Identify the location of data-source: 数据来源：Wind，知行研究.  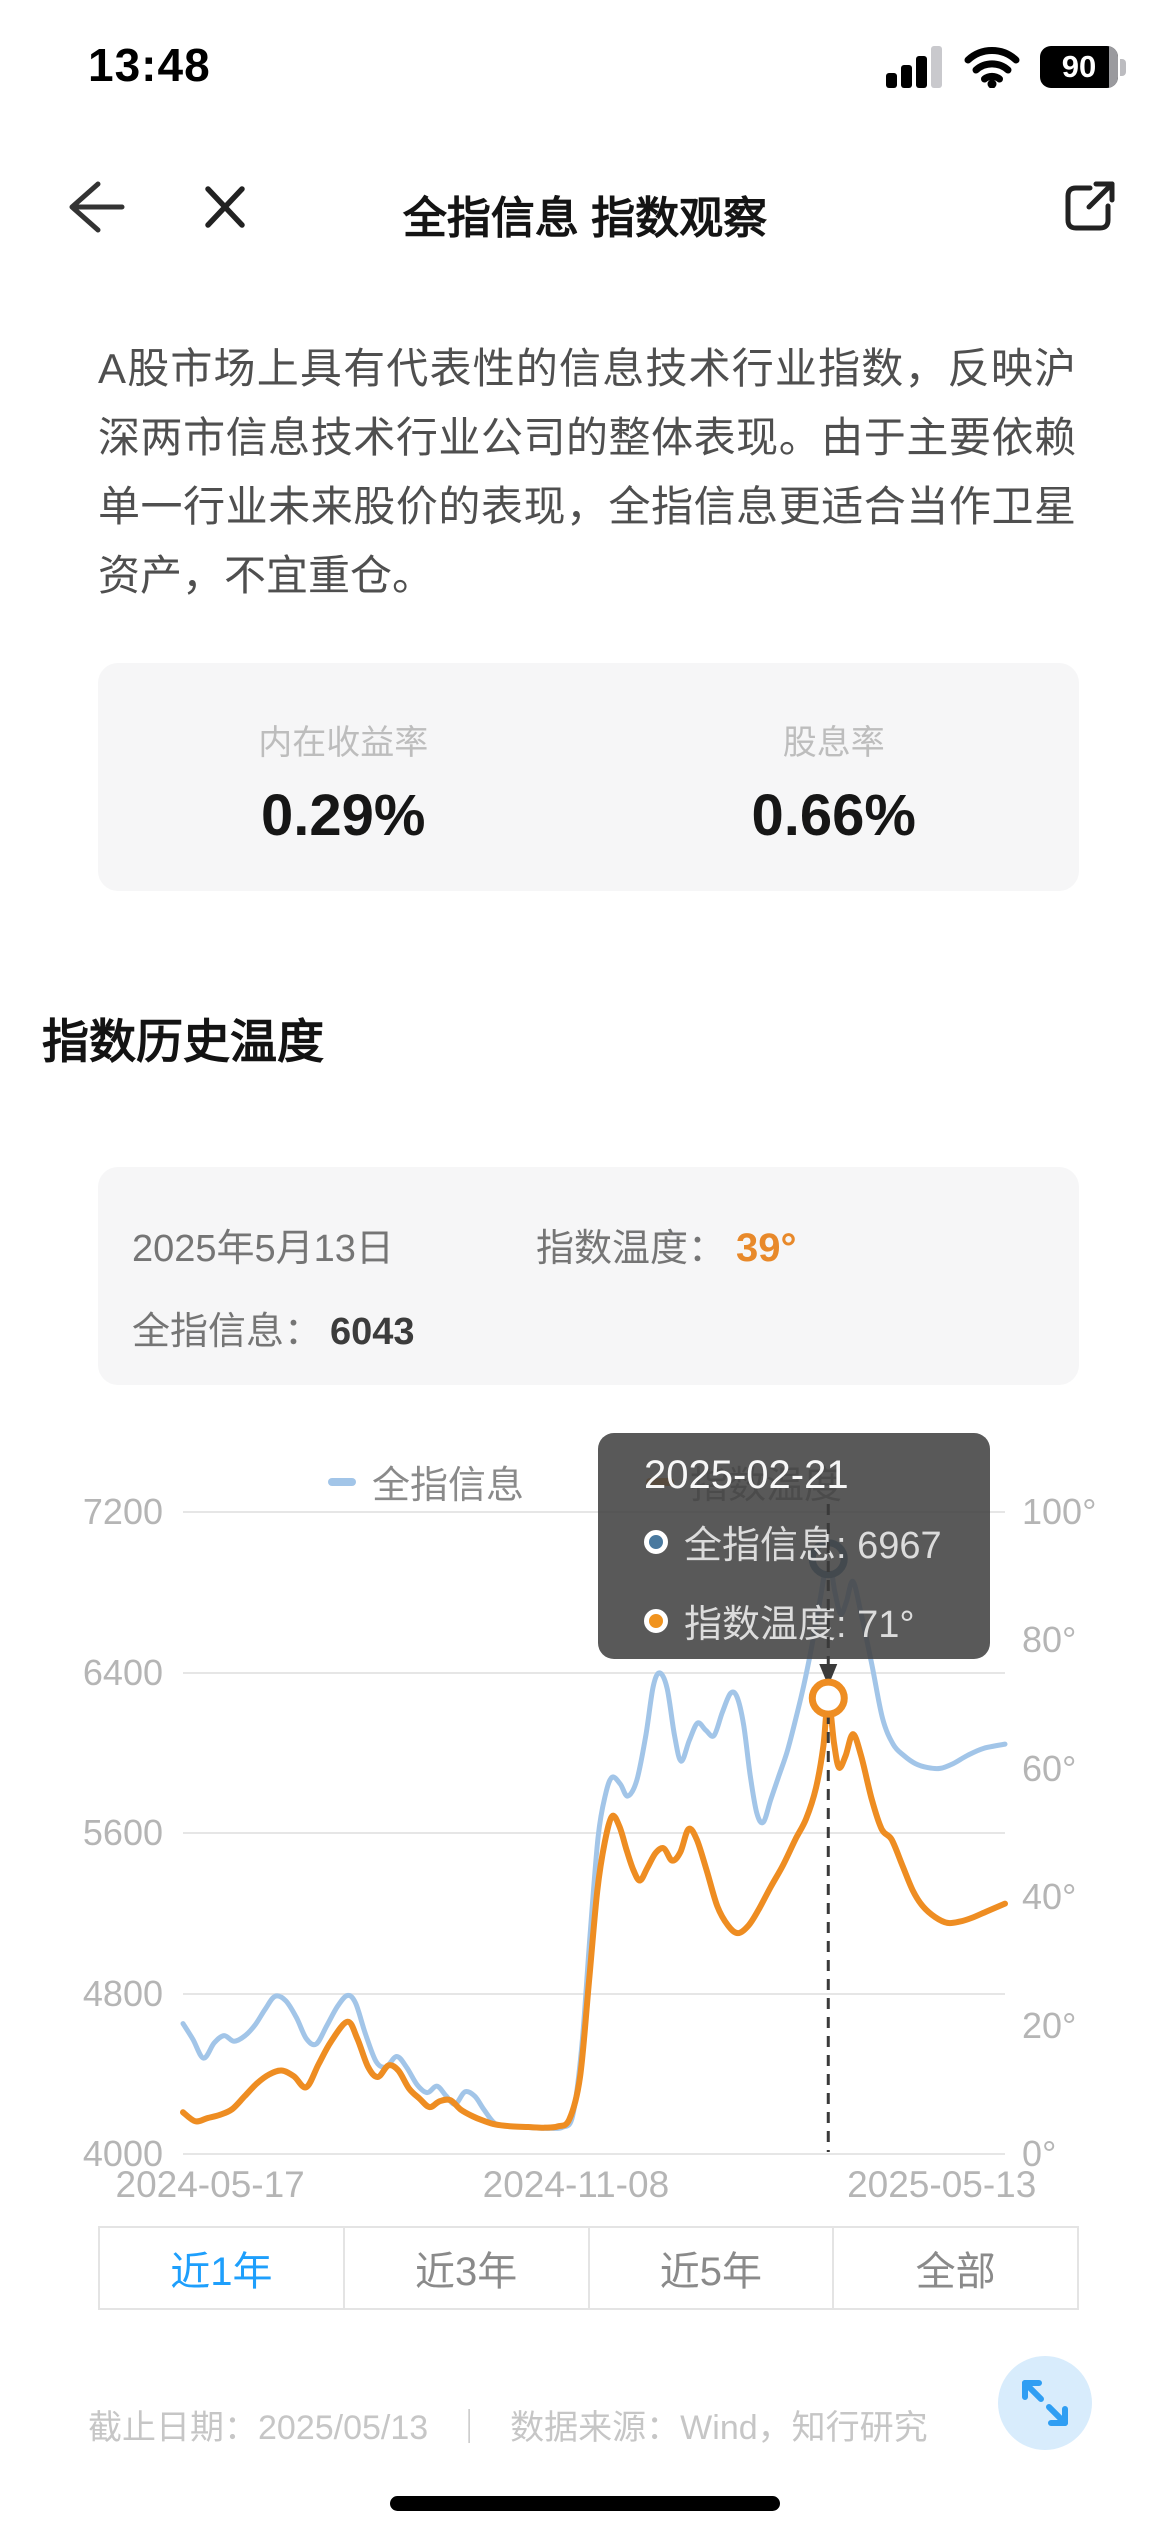
(719, 2428).